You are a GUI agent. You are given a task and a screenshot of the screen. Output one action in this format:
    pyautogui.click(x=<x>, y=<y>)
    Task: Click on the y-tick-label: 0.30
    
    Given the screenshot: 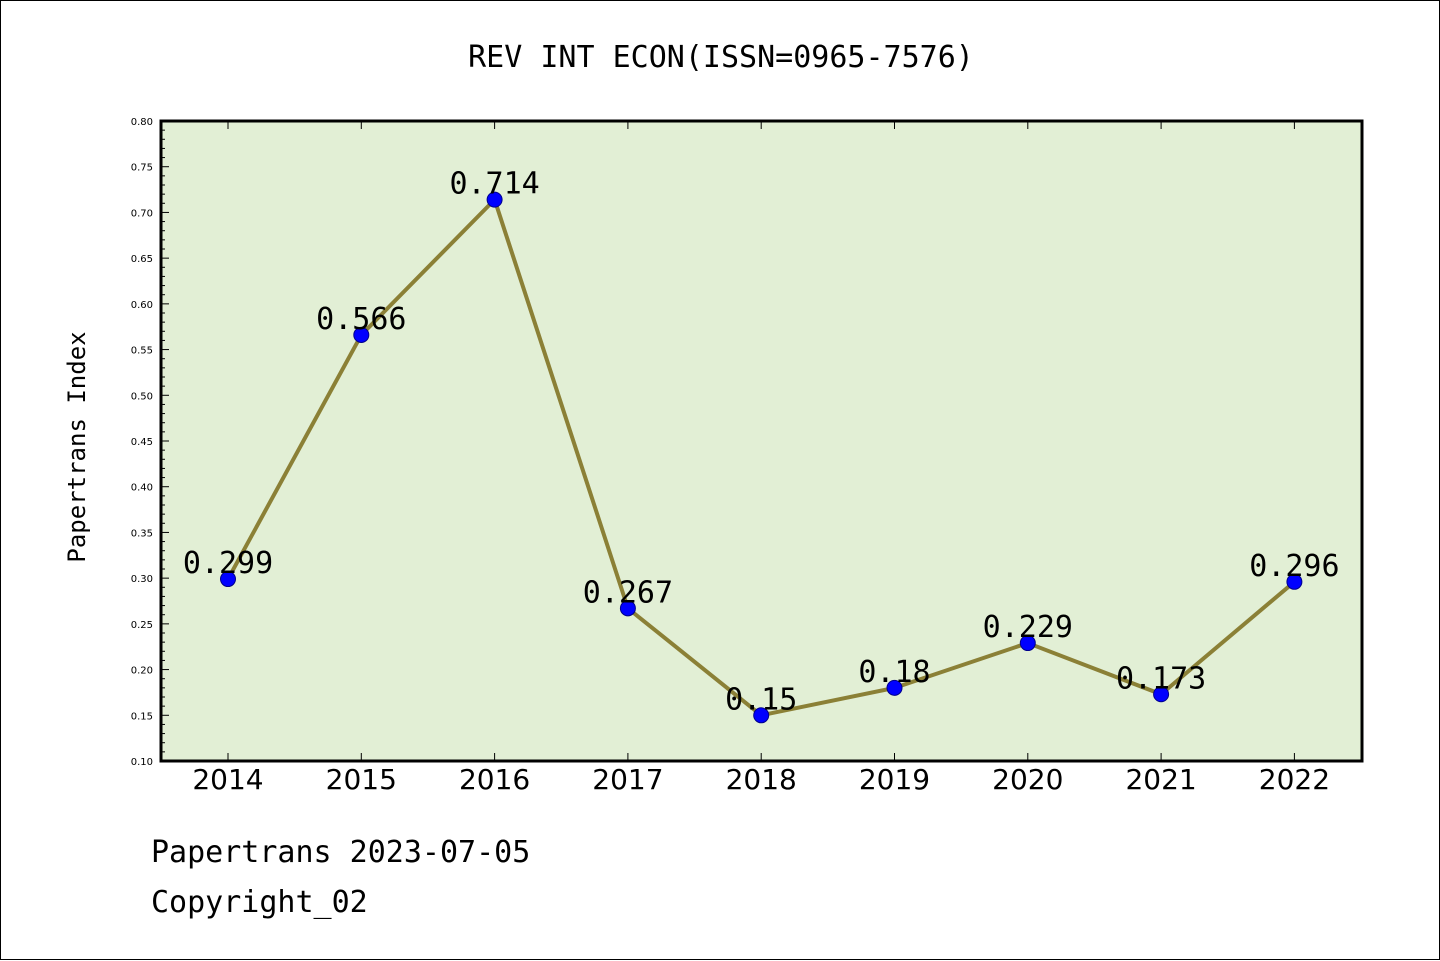 What is the action you would take?
    pyautogui.click(x=142, y=579)
    